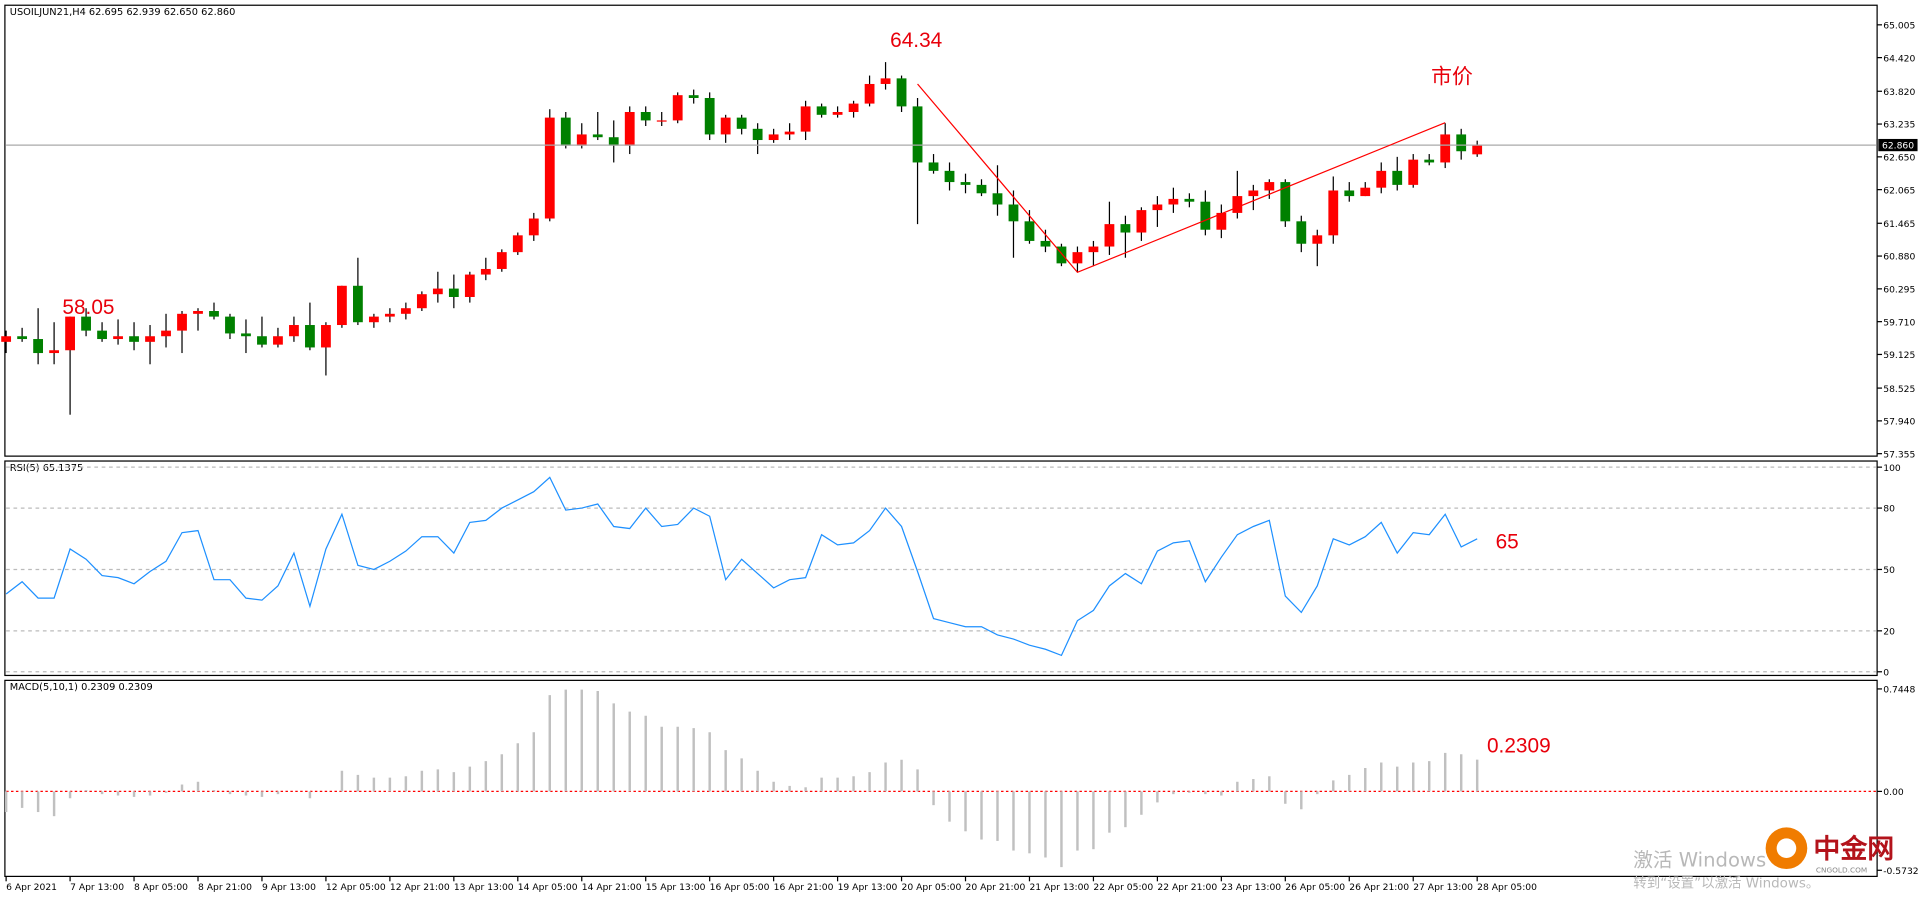 This screenshot has width=1920, height=900. What do you see at coordinates (1443, 887) in the screenshot?
I see `x-tick-label: 27 Apr 13:00` at bounding box center [1443, 887].